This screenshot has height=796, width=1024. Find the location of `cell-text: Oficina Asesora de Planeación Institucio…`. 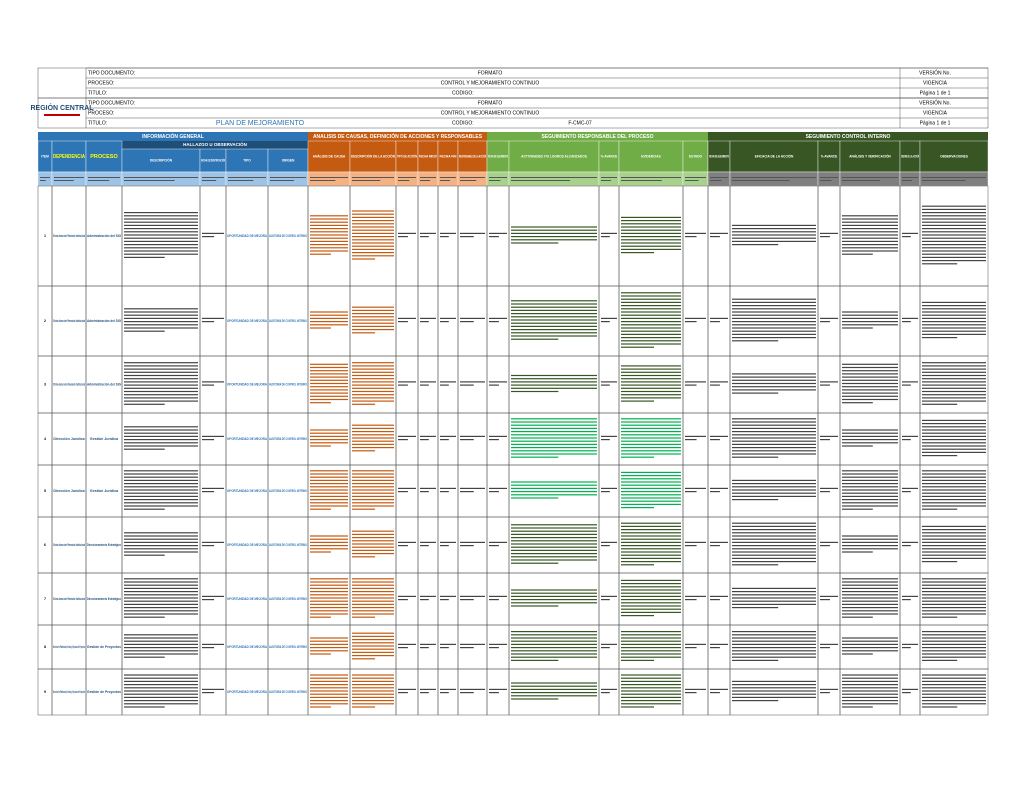

cell-text: Oficina Asesora de Planeación Institucio… is located at coordinates (69, 321).